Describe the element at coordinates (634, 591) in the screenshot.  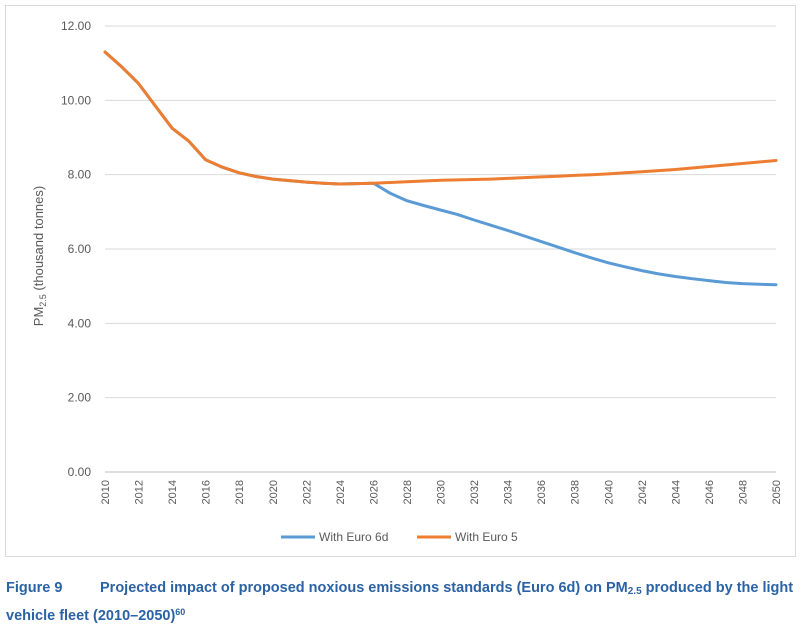
I see `caption-sub: 2.5` at that location.